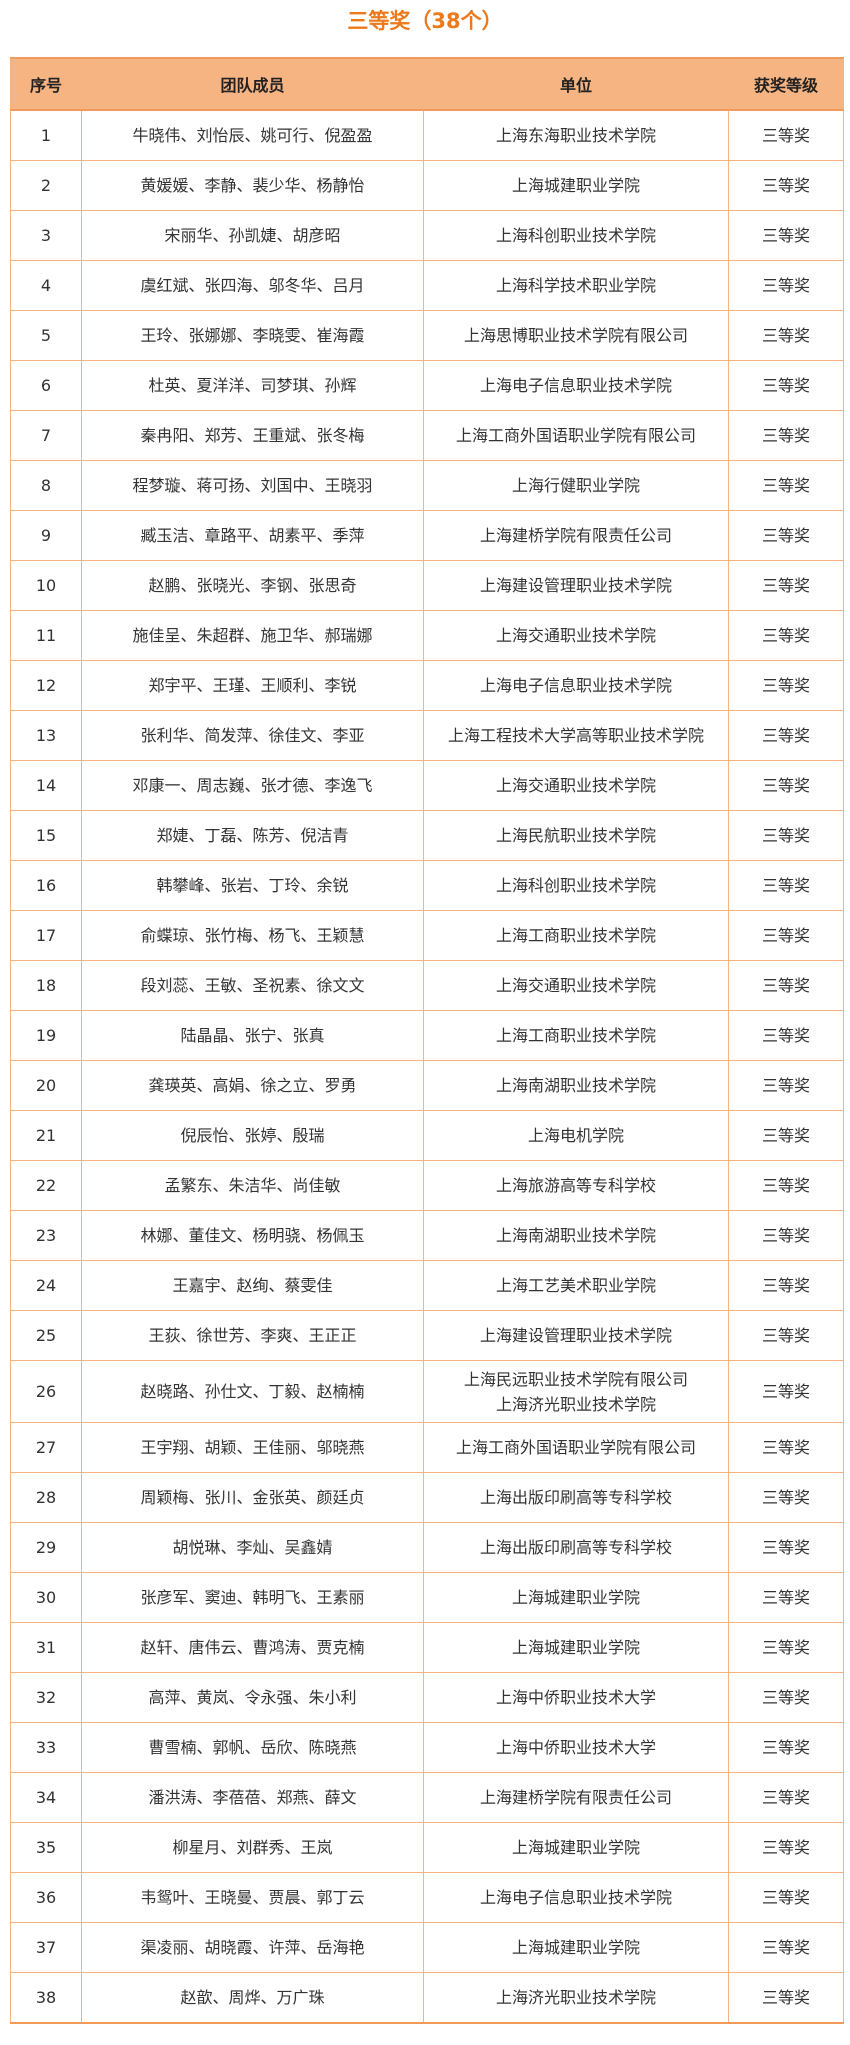  Describe the element at coordinates (252, 1035) in the screenshot. I see `cell-members-text: 陆晶晶、张宁、张真` at that location.